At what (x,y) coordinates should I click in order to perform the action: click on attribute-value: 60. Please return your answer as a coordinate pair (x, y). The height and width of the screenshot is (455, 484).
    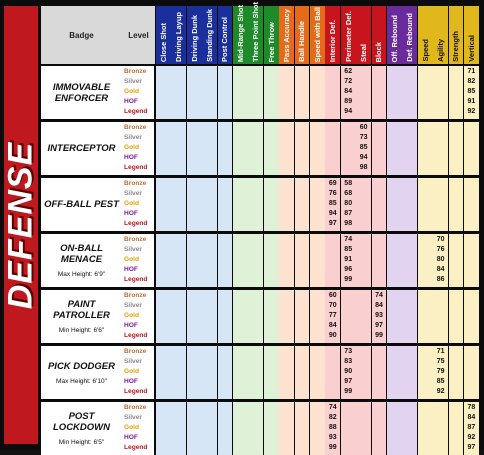
    Looking at the image, I should click on (332, 295).